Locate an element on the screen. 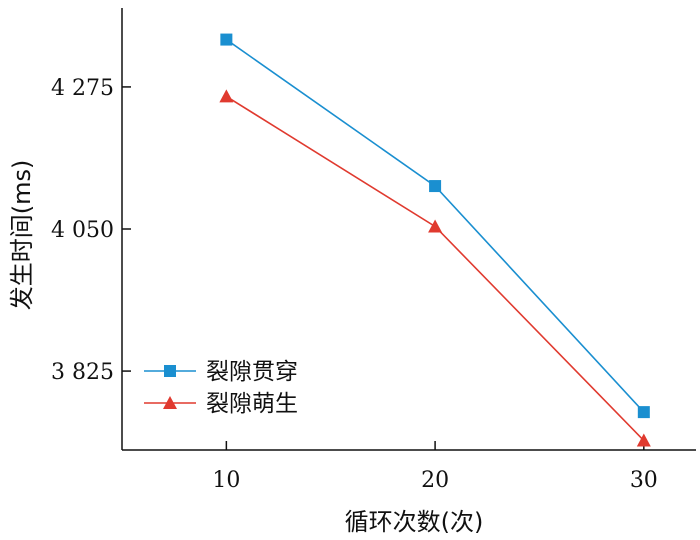  legend-item: 裂隙贯穿 is located at coordinates (221, 372).